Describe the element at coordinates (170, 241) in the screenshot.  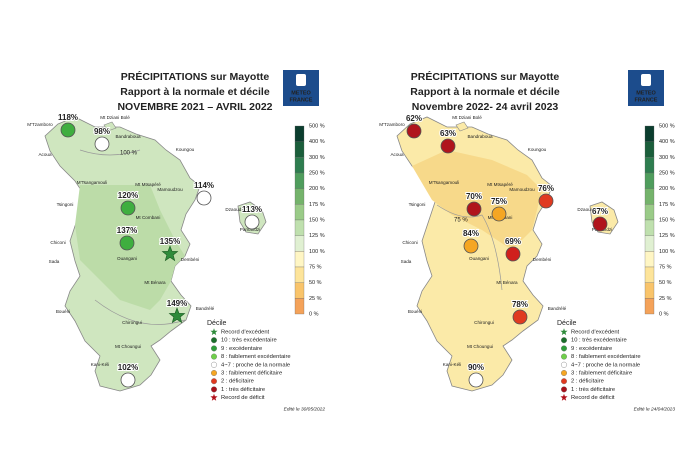
I see `station-value: 135%` at that location.